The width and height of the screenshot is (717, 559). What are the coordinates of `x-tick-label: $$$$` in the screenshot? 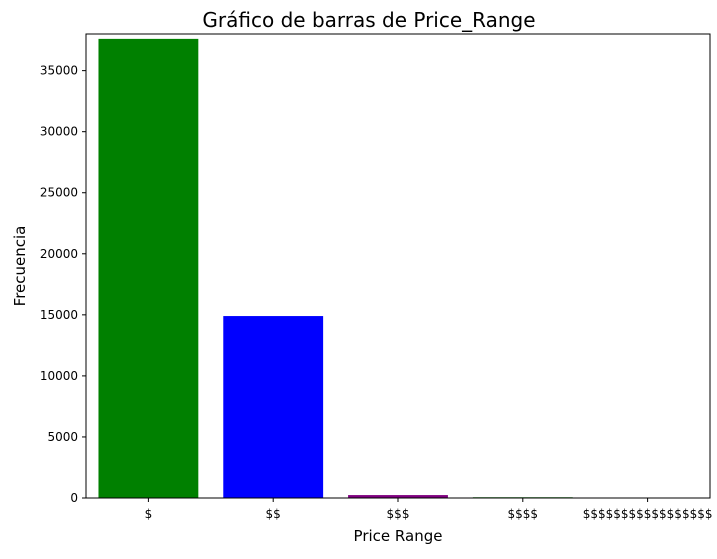 It's located at (523, 514).